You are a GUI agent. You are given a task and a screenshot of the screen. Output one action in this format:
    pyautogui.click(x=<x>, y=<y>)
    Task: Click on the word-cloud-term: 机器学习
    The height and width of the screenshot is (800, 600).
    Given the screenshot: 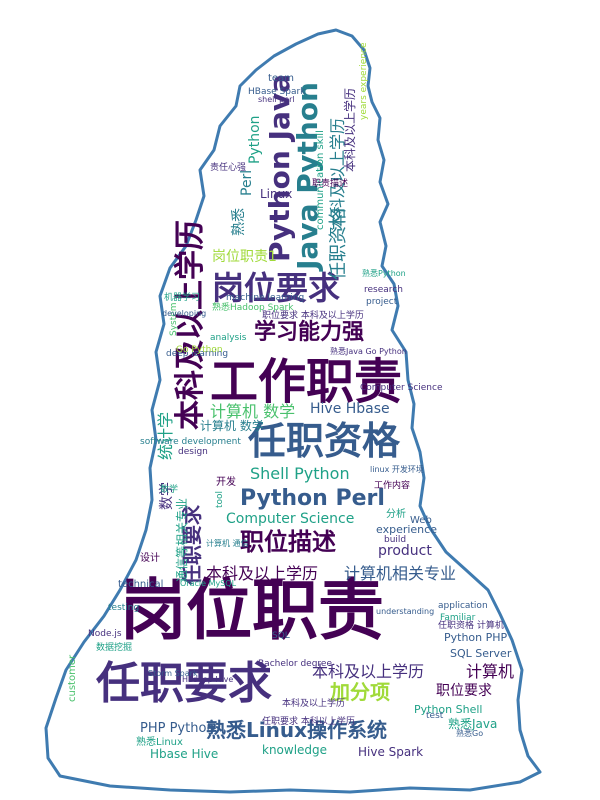 What is the action you would take?
    pyautogui.click(x=182, y=298)
    